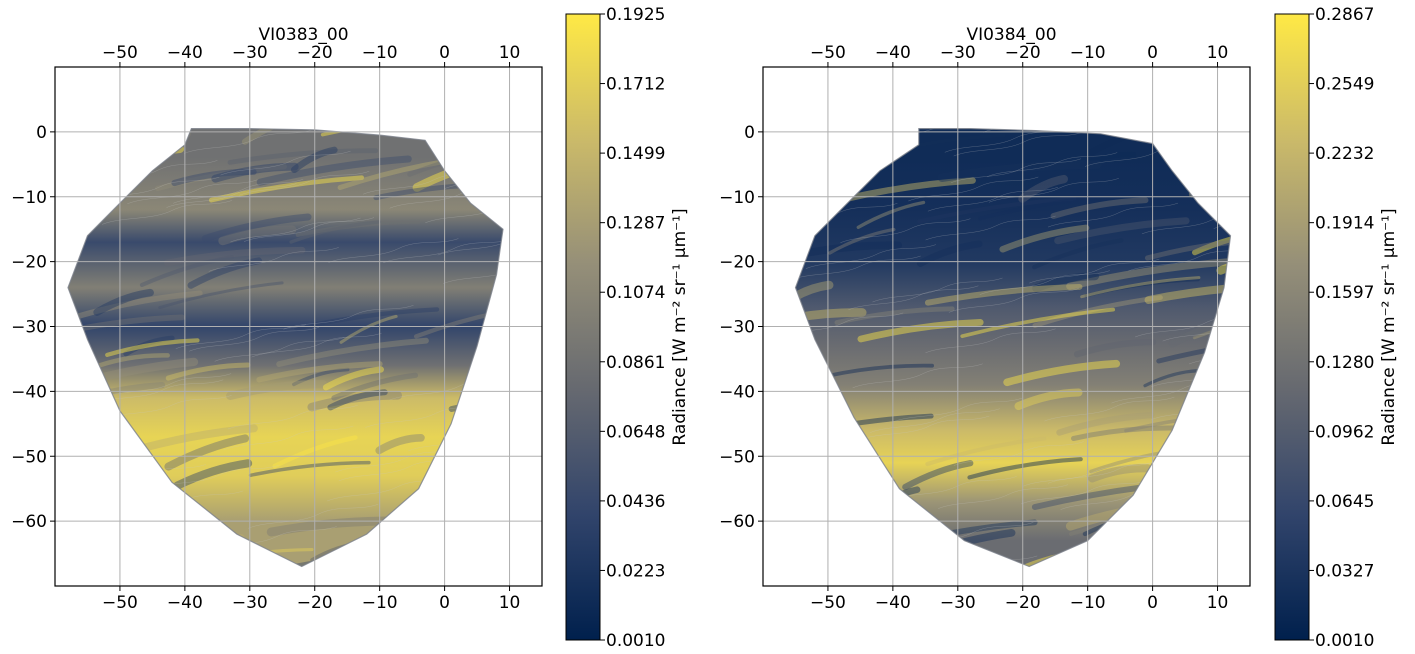 The height and width of the screenshot is (654, 1415). What do you see at coordinates (1344, 154) in the screenshot?
I see `colorbar-tick-label: 0.2232` at bounding box center [1344, 154].